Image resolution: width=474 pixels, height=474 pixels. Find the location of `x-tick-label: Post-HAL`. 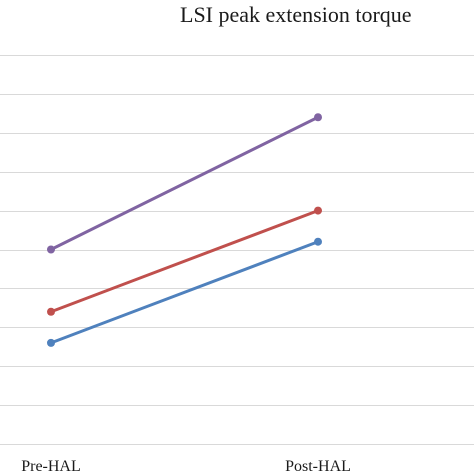

x-tick-label: Post-HAL is located at coordinates (318, 466).